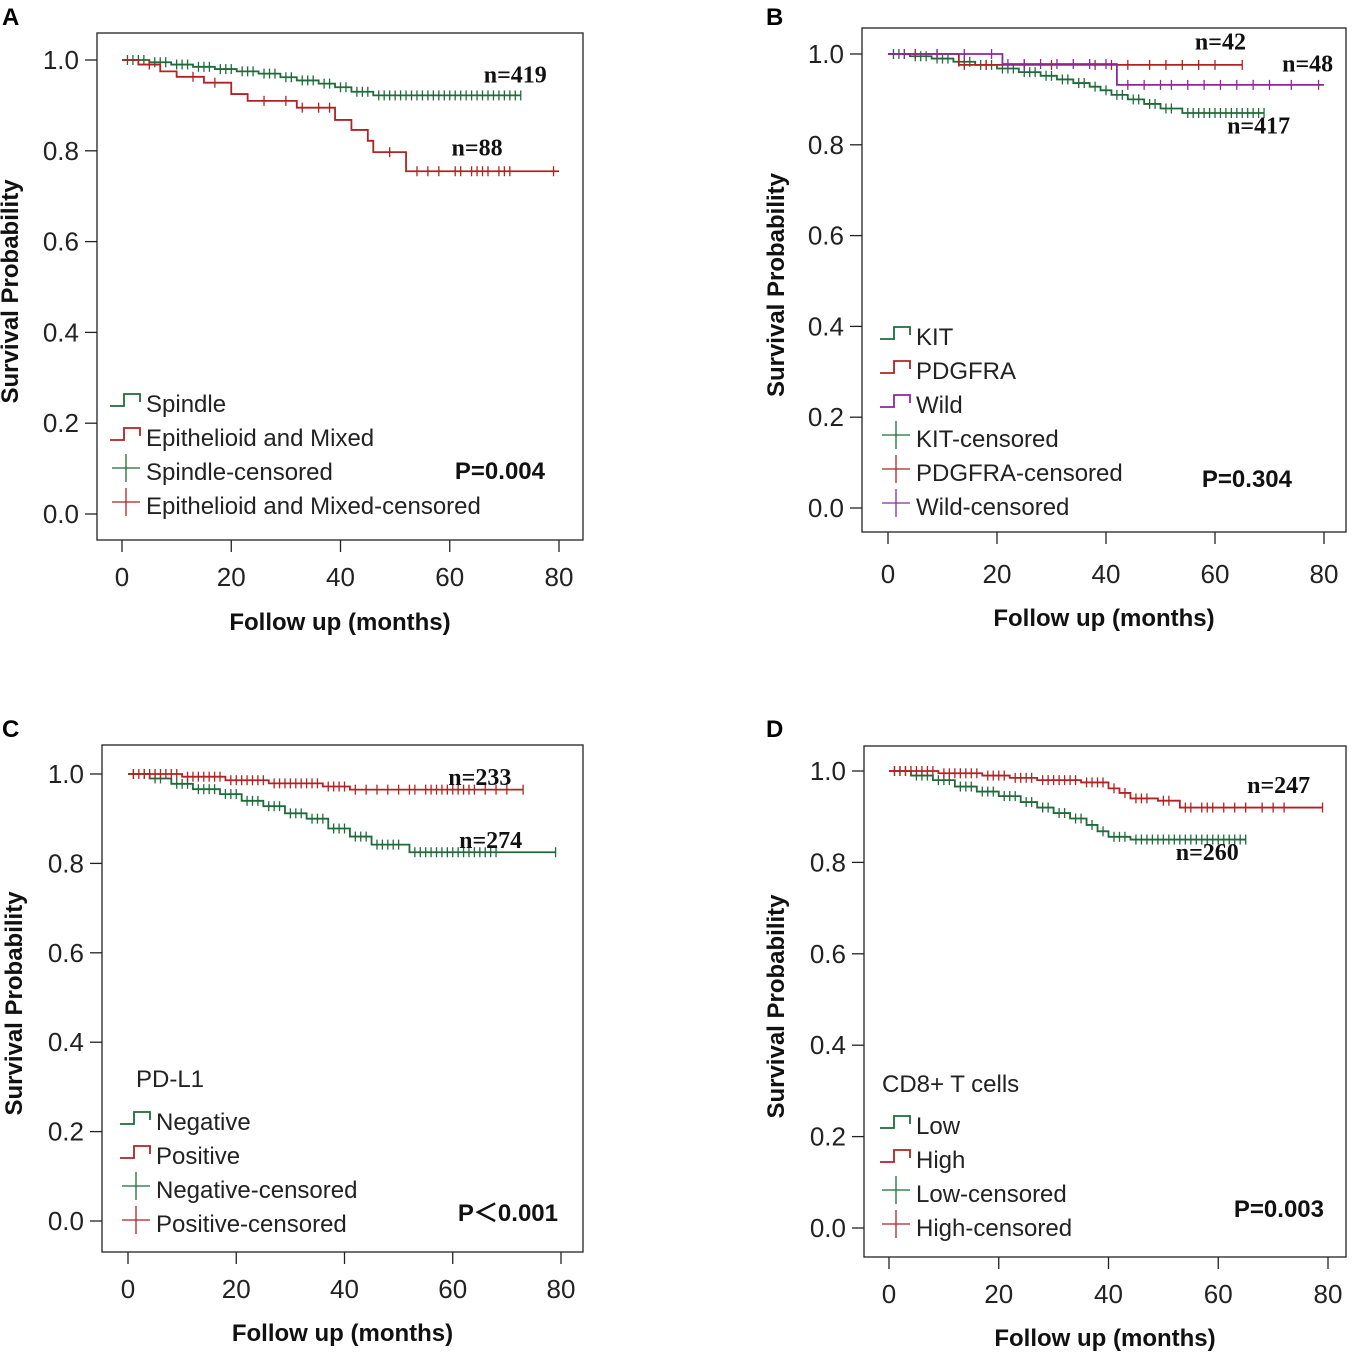  Describe the element at coordinates (774, 17) in the screenshot. I see `panel-b-letter: B` at that location.